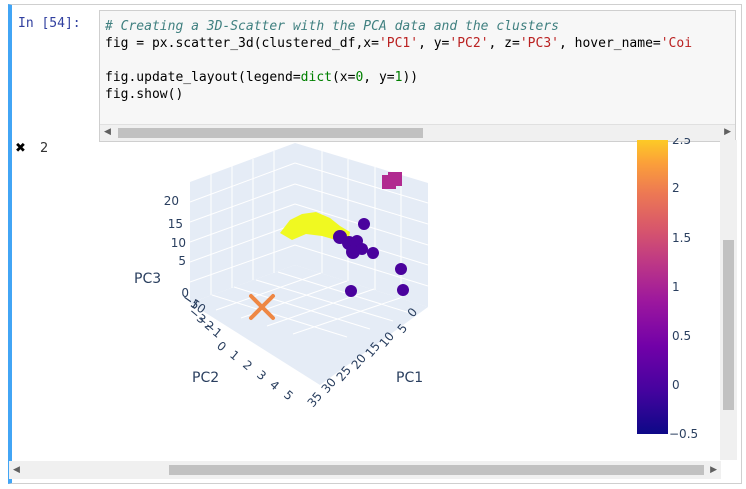 Image resolution: width=746 pixels, height=489 pixels. I want to click on cluster-1-marker, so click(315, 227).